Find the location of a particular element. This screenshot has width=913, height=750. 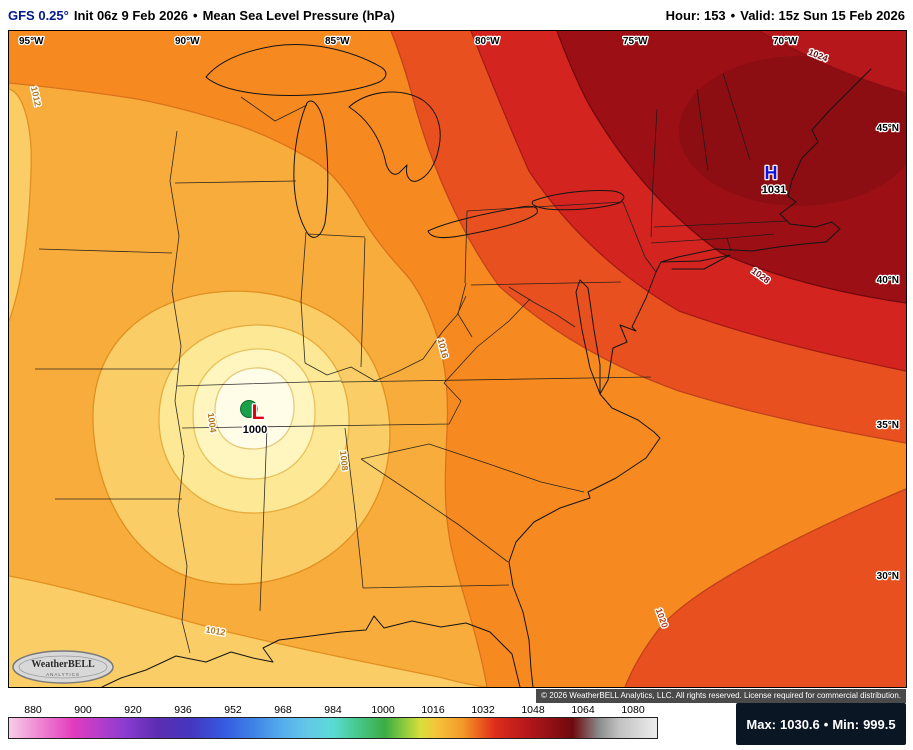

min-label: Min: is located at coordinates (846, 724).